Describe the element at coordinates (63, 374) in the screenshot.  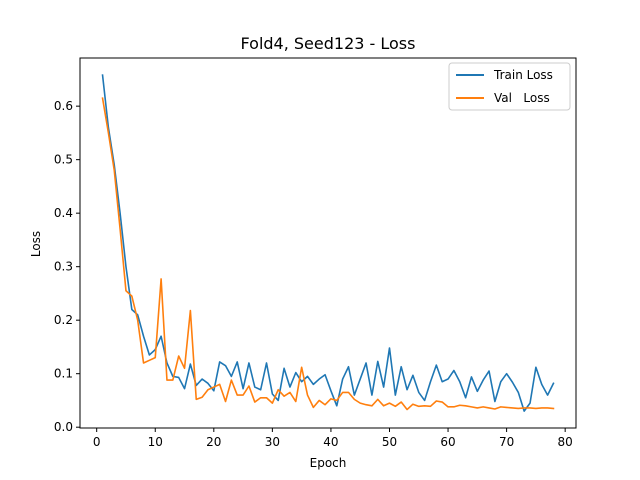
I see `y-tick-label: 0.1` at that location.